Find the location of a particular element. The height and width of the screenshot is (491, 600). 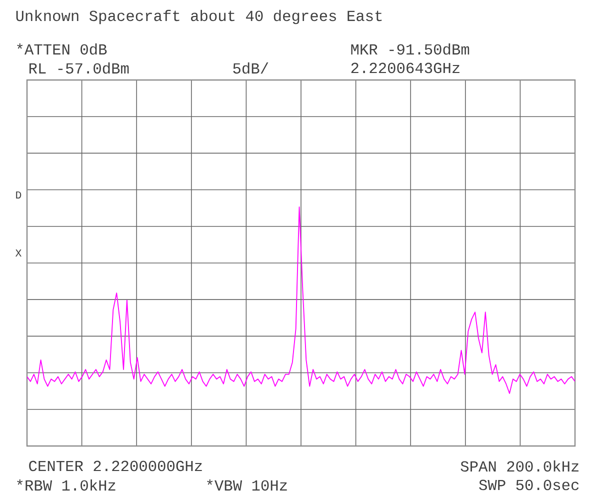

text: SWP 50.0sec is located at coordinates (529, 485).